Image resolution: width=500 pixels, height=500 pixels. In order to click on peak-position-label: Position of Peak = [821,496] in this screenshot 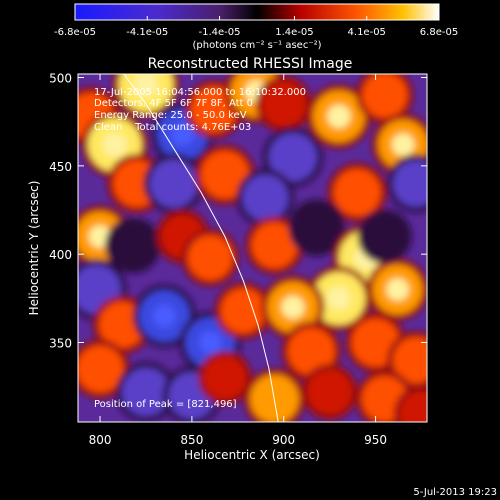, I will do `click(165, 404)`.